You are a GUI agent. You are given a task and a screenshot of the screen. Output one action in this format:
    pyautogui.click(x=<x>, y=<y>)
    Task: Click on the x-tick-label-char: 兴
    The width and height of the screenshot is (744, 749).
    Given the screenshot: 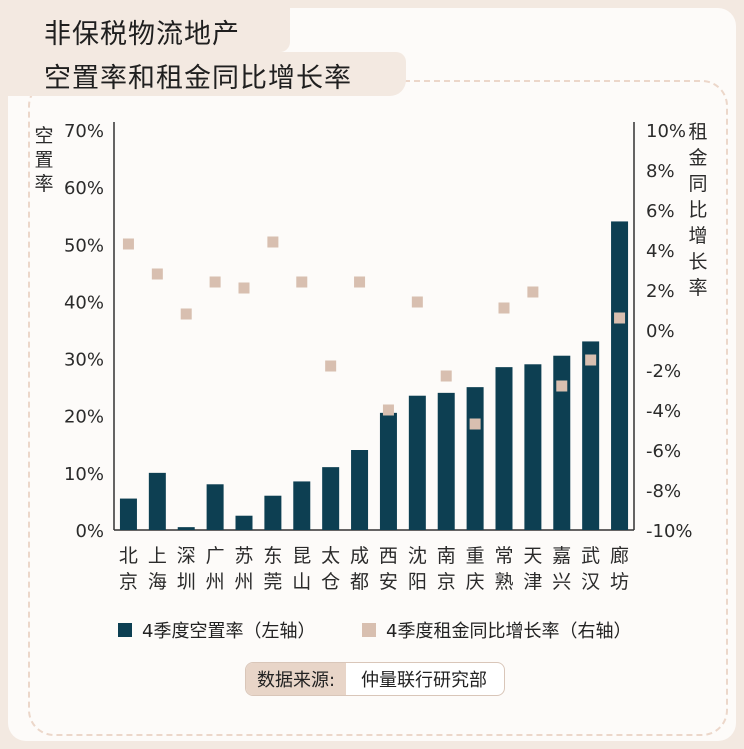 What is the action you would take?
    pyautogui.click(x=561, y=582)
    